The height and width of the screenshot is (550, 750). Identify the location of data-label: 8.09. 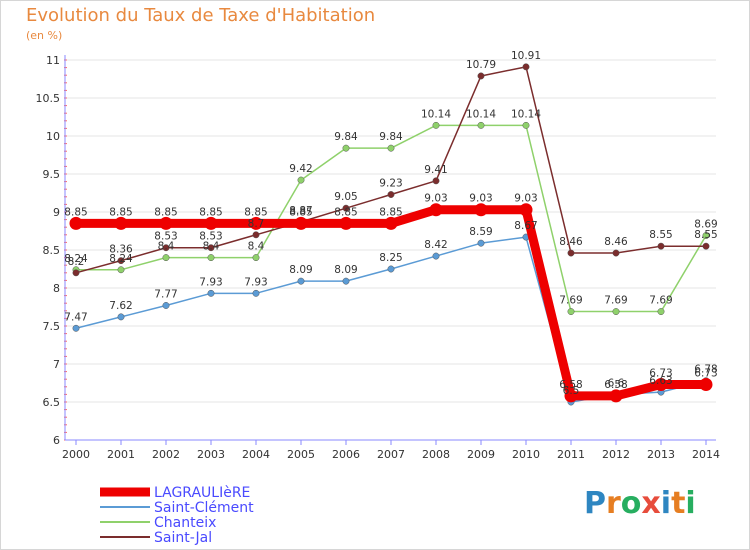
(300, 270).